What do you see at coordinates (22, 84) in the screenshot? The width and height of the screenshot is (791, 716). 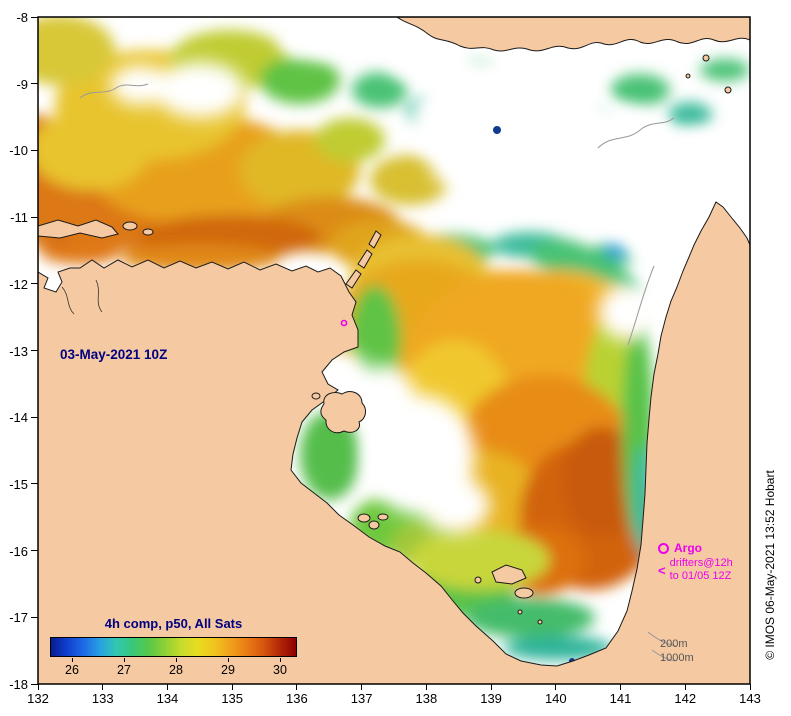 I see `y-tick-label: -9` at bounding box center [22, 84].